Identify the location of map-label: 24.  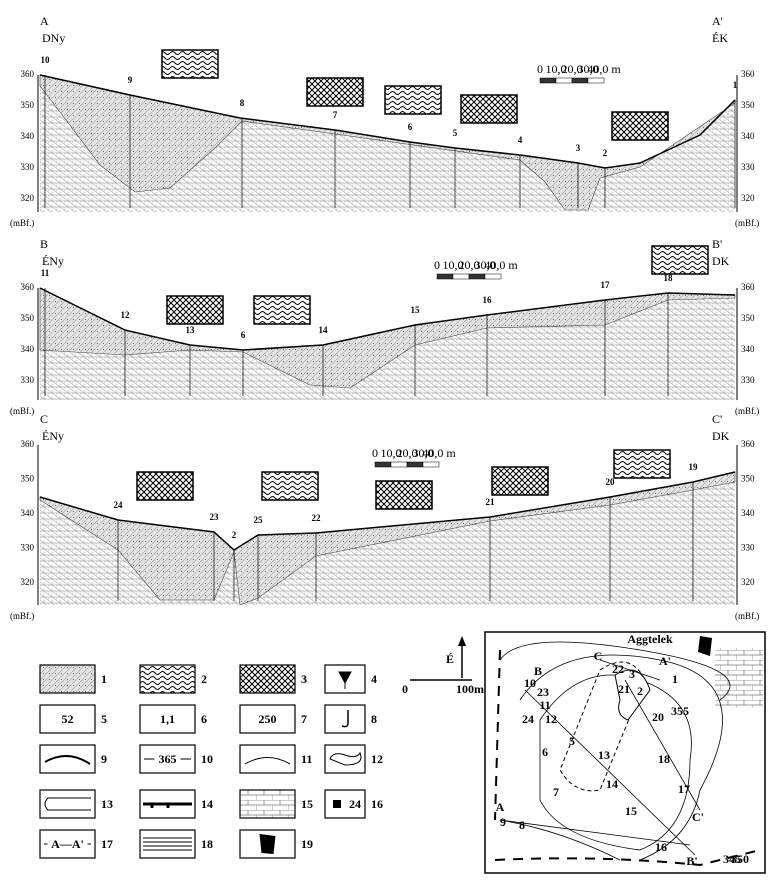
(528, 719).